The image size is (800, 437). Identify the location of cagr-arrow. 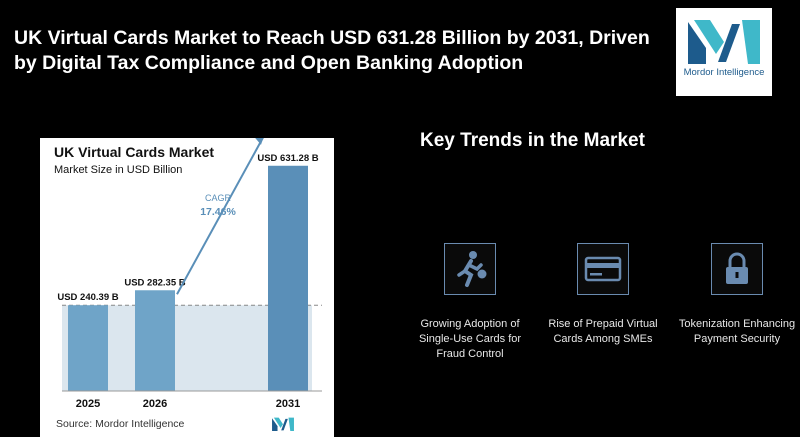
(220, 216).